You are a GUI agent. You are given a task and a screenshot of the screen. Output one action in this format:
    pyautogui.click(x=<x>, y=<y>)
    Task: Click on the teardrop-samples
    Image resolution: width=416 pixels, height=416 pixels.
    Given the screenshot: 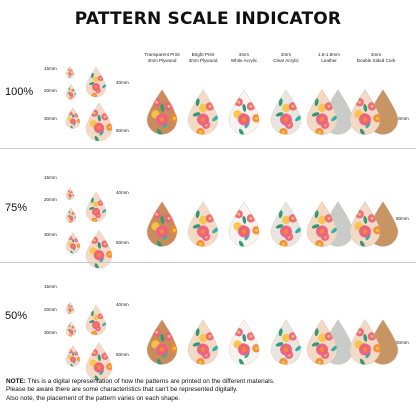 What is the action you would take?
    pyautogui.click(x=232, y=103)
    